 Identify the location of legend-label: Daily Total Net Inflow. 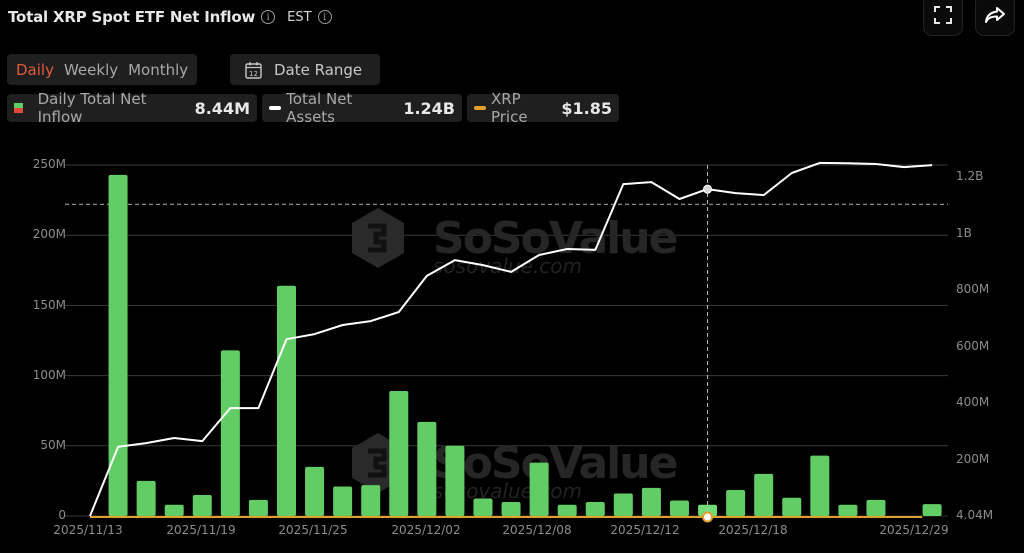
(92, 108).